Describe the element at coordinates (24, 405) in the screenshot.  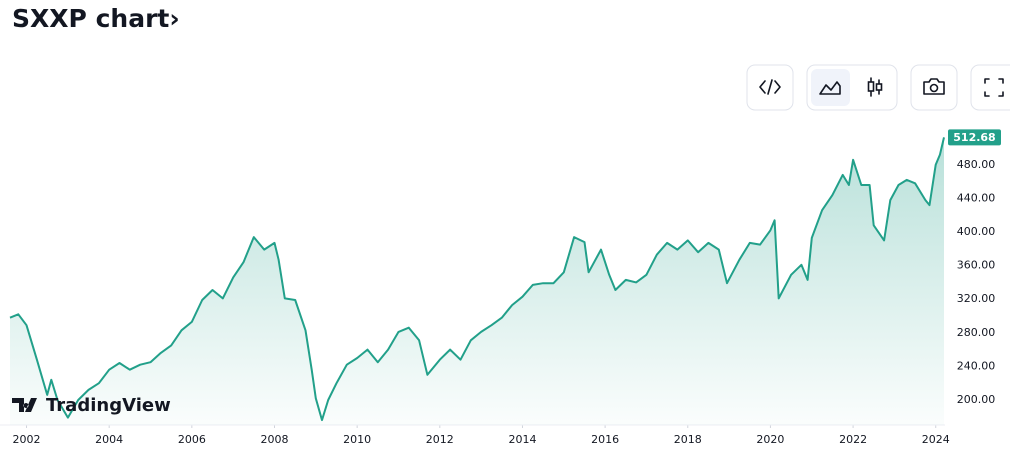
I see `logo-icon` at that location.